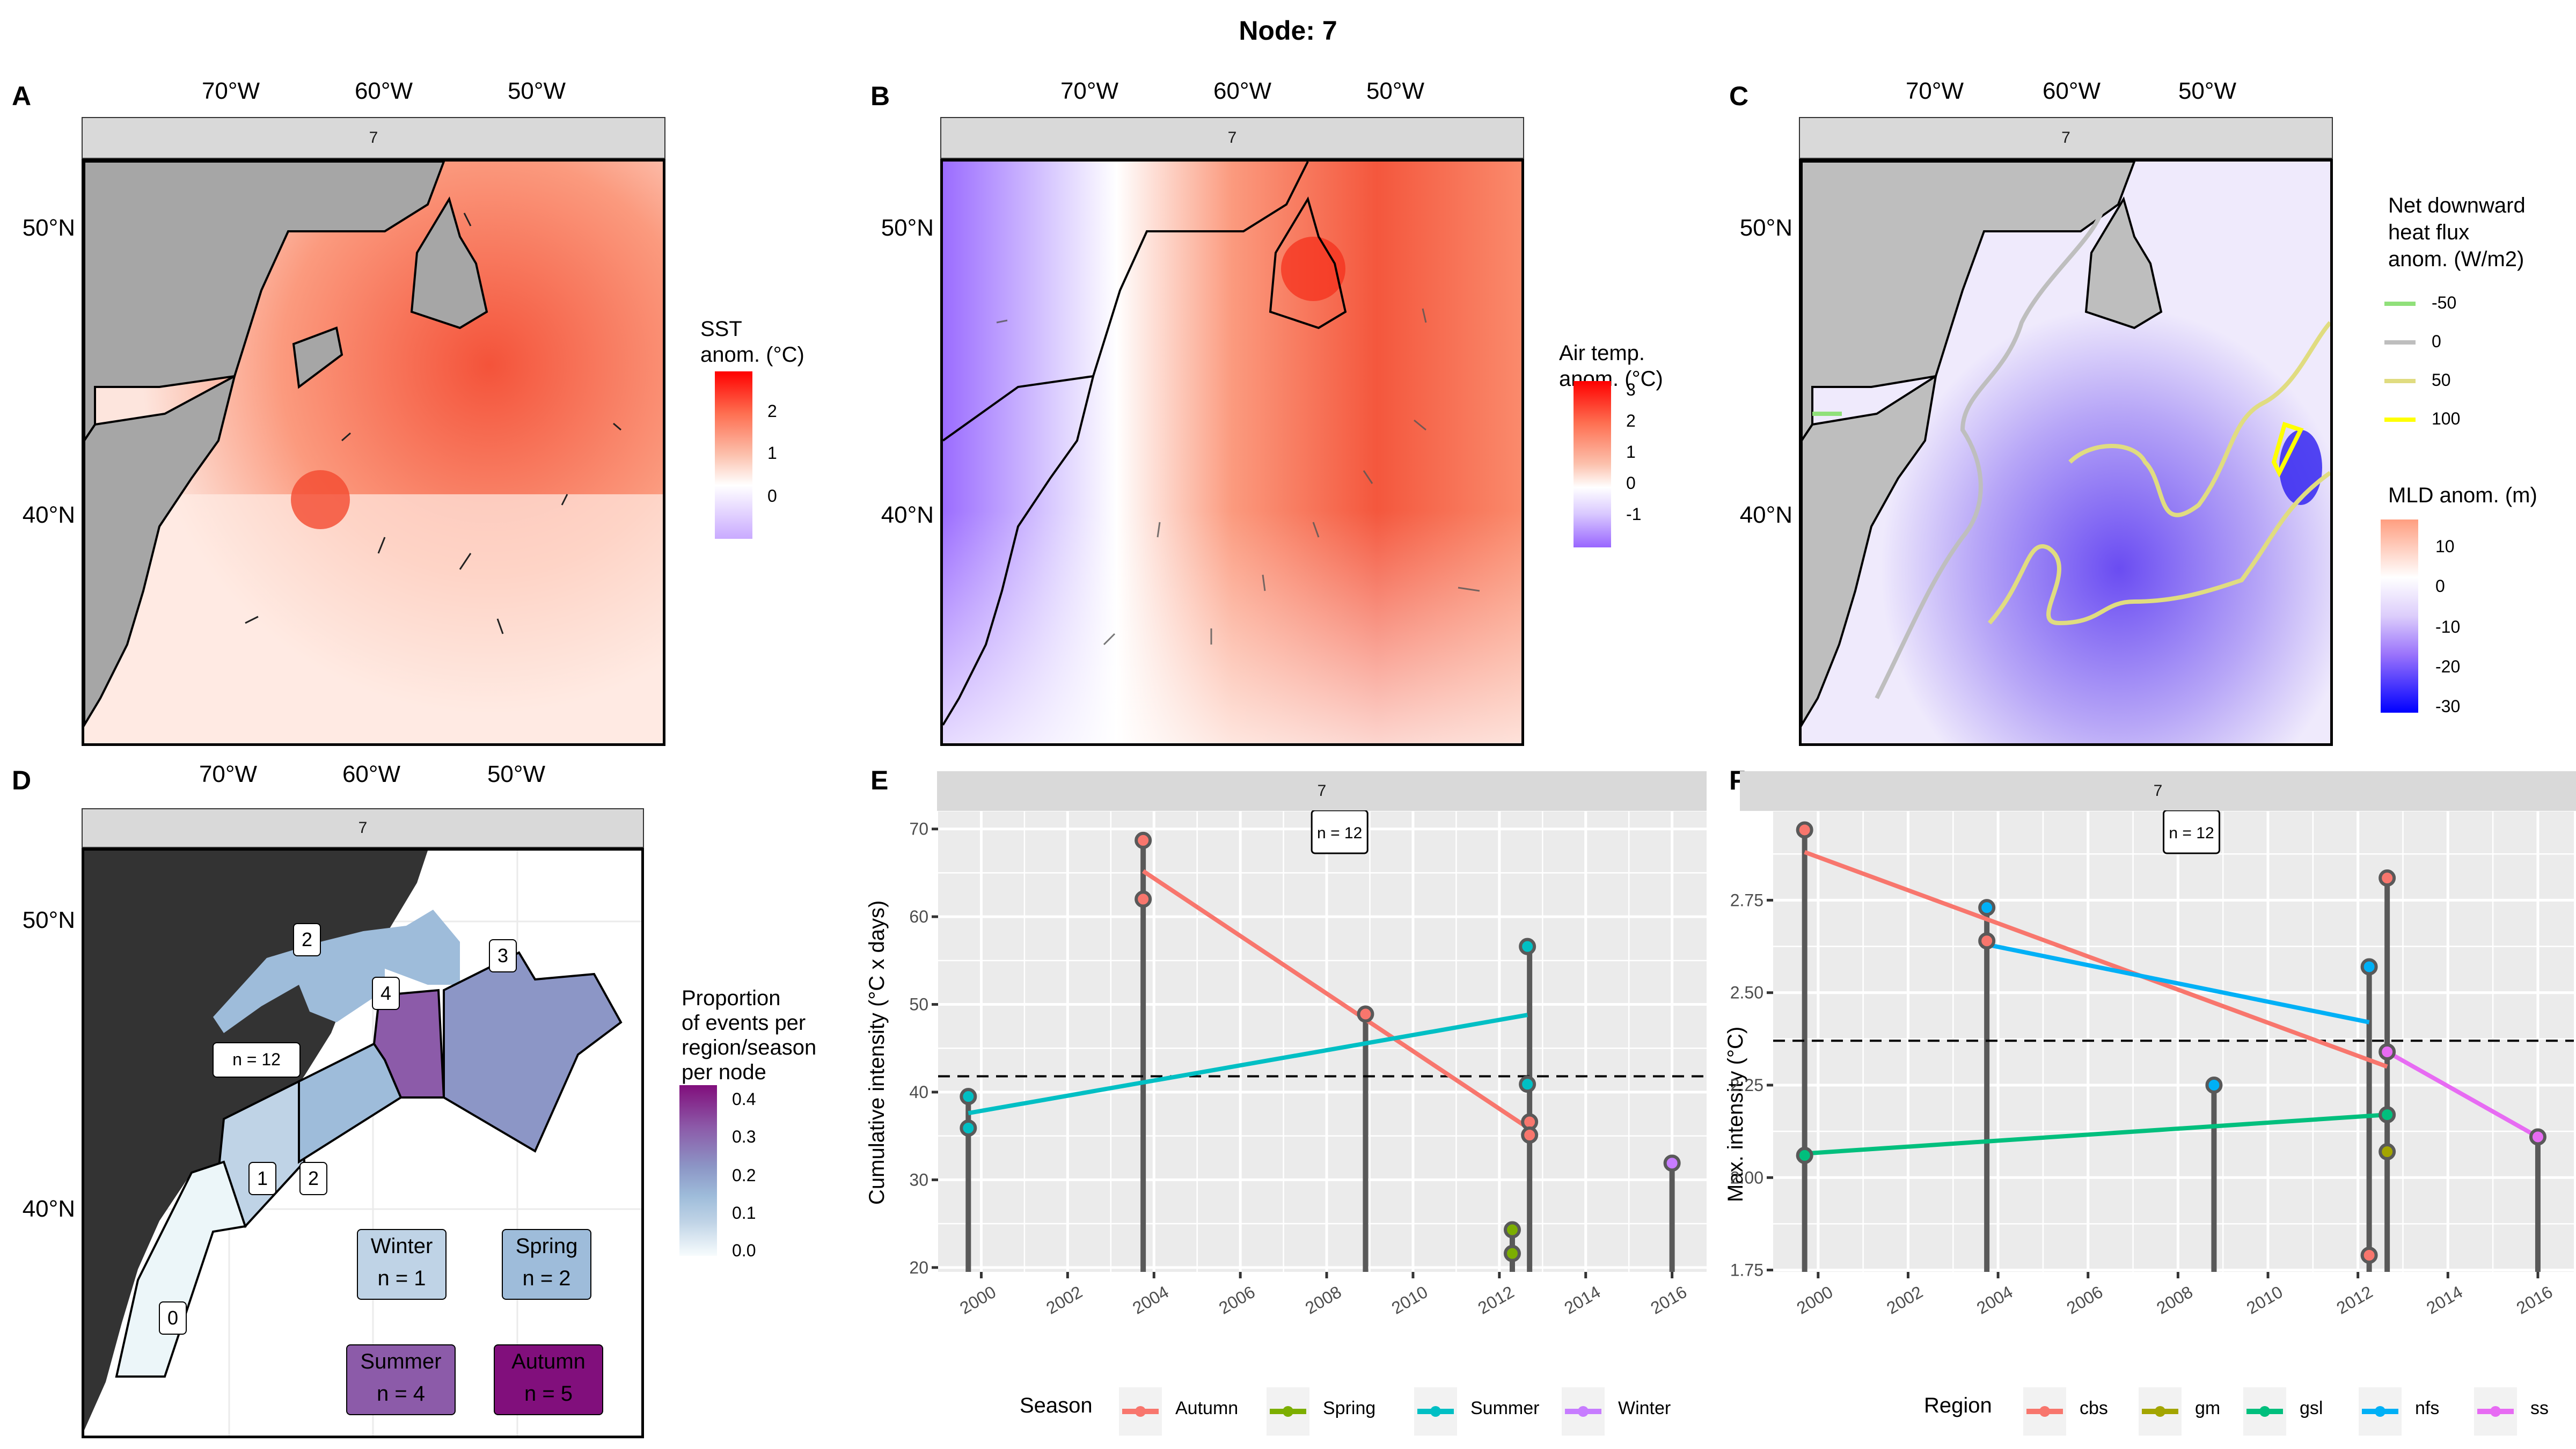 The height and width of the screenshot is (1449, 2576). Describe the element at coordinates (1505, 1408) in the screenshot. I see `legend-label: Summer` at that location.